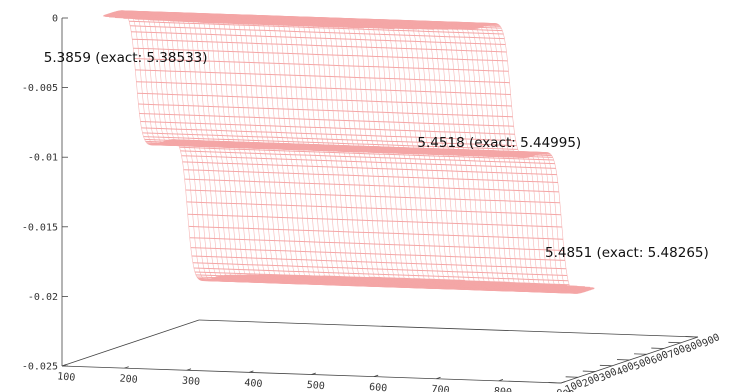  What do you see at coordinates (43, 158) in the screenshot?
I see `z-tick-label-2: -0.01` at bounding box center [43, 158].